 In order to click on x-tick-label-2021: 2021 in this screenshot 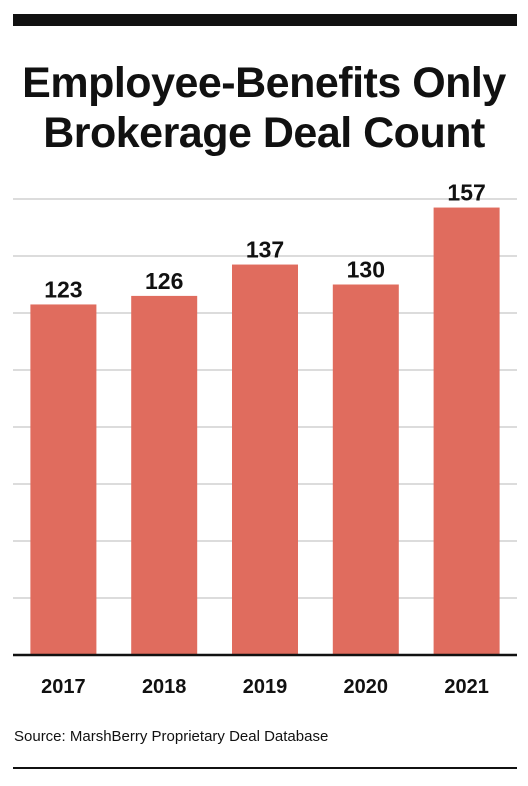, I will do `click(466, 687)`.